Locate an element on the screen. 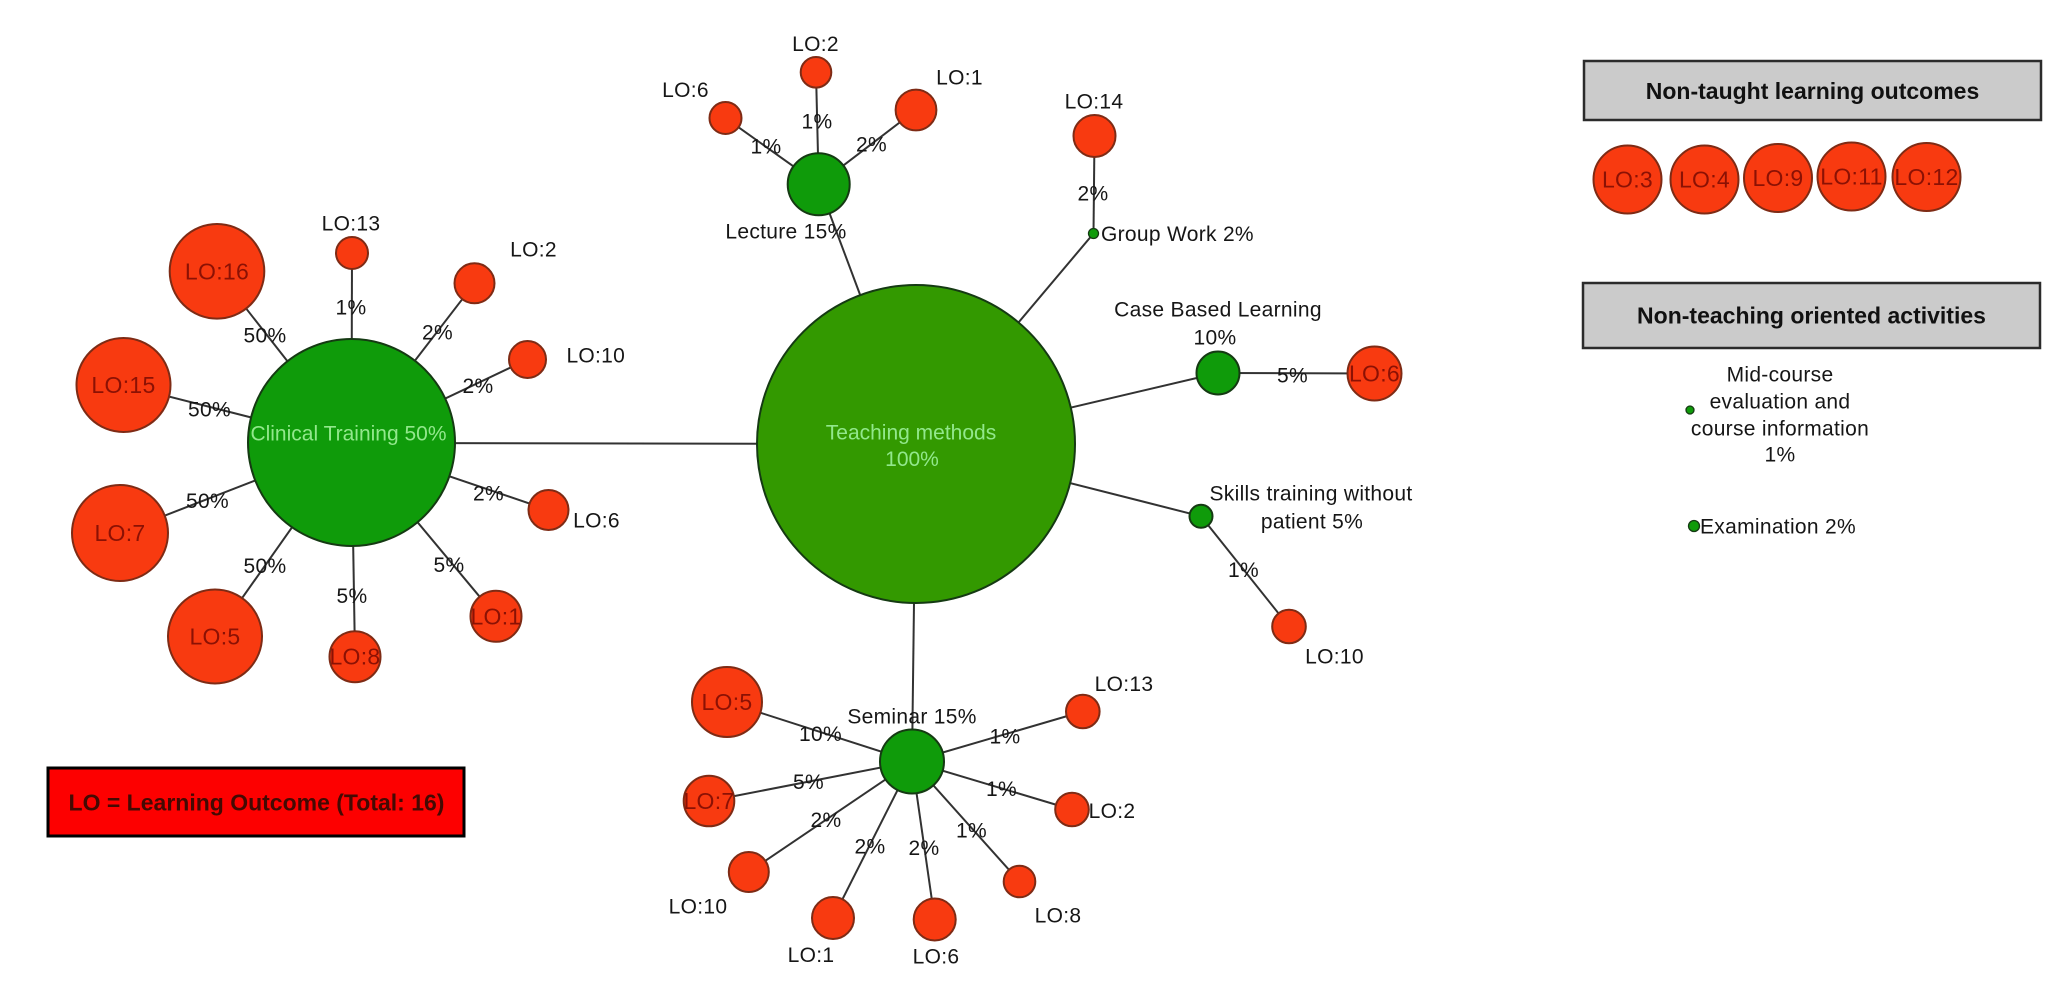 The width and height of the screenshot is (2059, 1006). svg-text:Non-teaching oriented activiti: Non-teaching oriented activities is located at coordinates (1811, 316).